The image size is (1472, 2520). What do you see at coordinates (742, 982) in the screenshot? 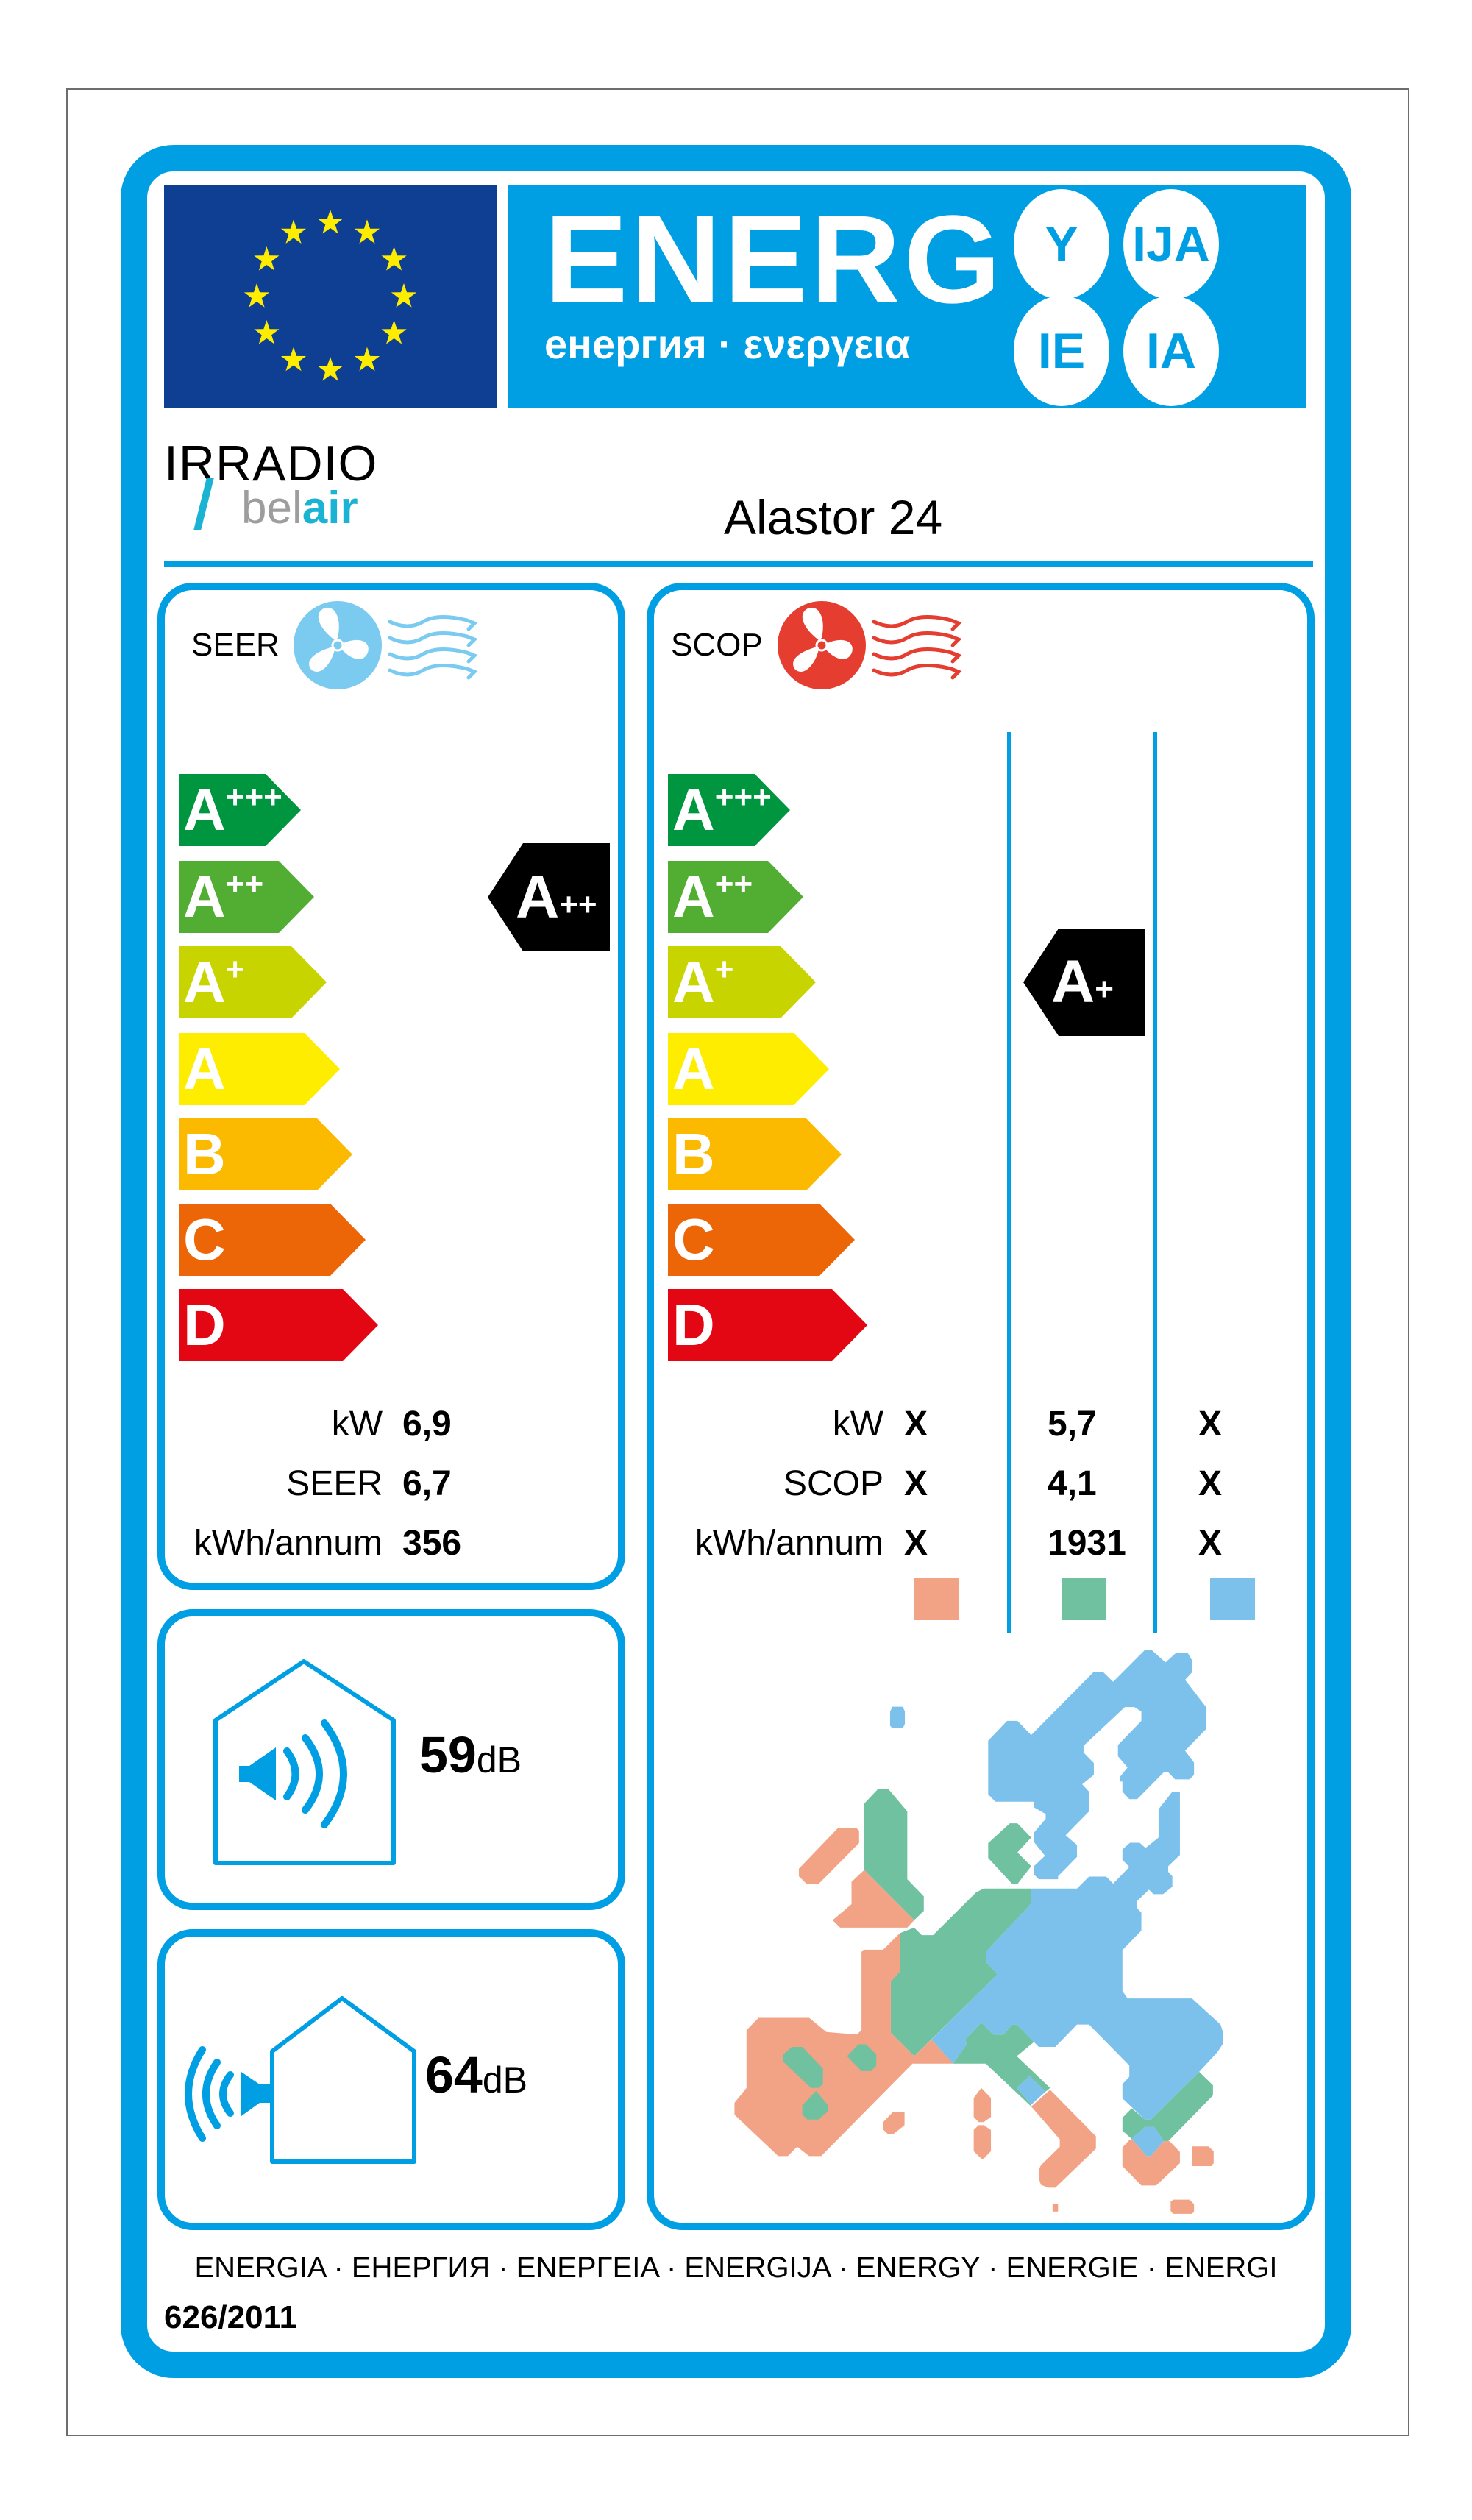
I see `scop-scale-bar: A+` at bounding box center [742, 982].